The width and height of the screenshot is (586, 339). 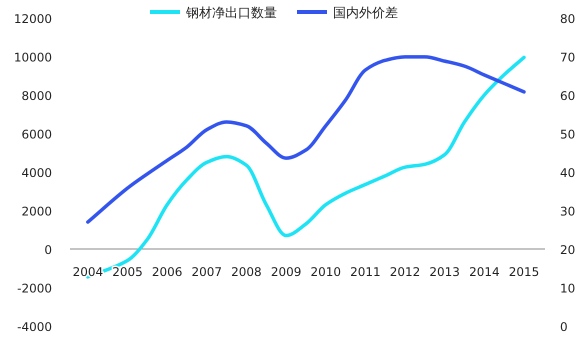 What do you see at coordinates (568, 19) in the screenshot?
I see `y2-tick-label: 80` at bounding box center [568, 19].